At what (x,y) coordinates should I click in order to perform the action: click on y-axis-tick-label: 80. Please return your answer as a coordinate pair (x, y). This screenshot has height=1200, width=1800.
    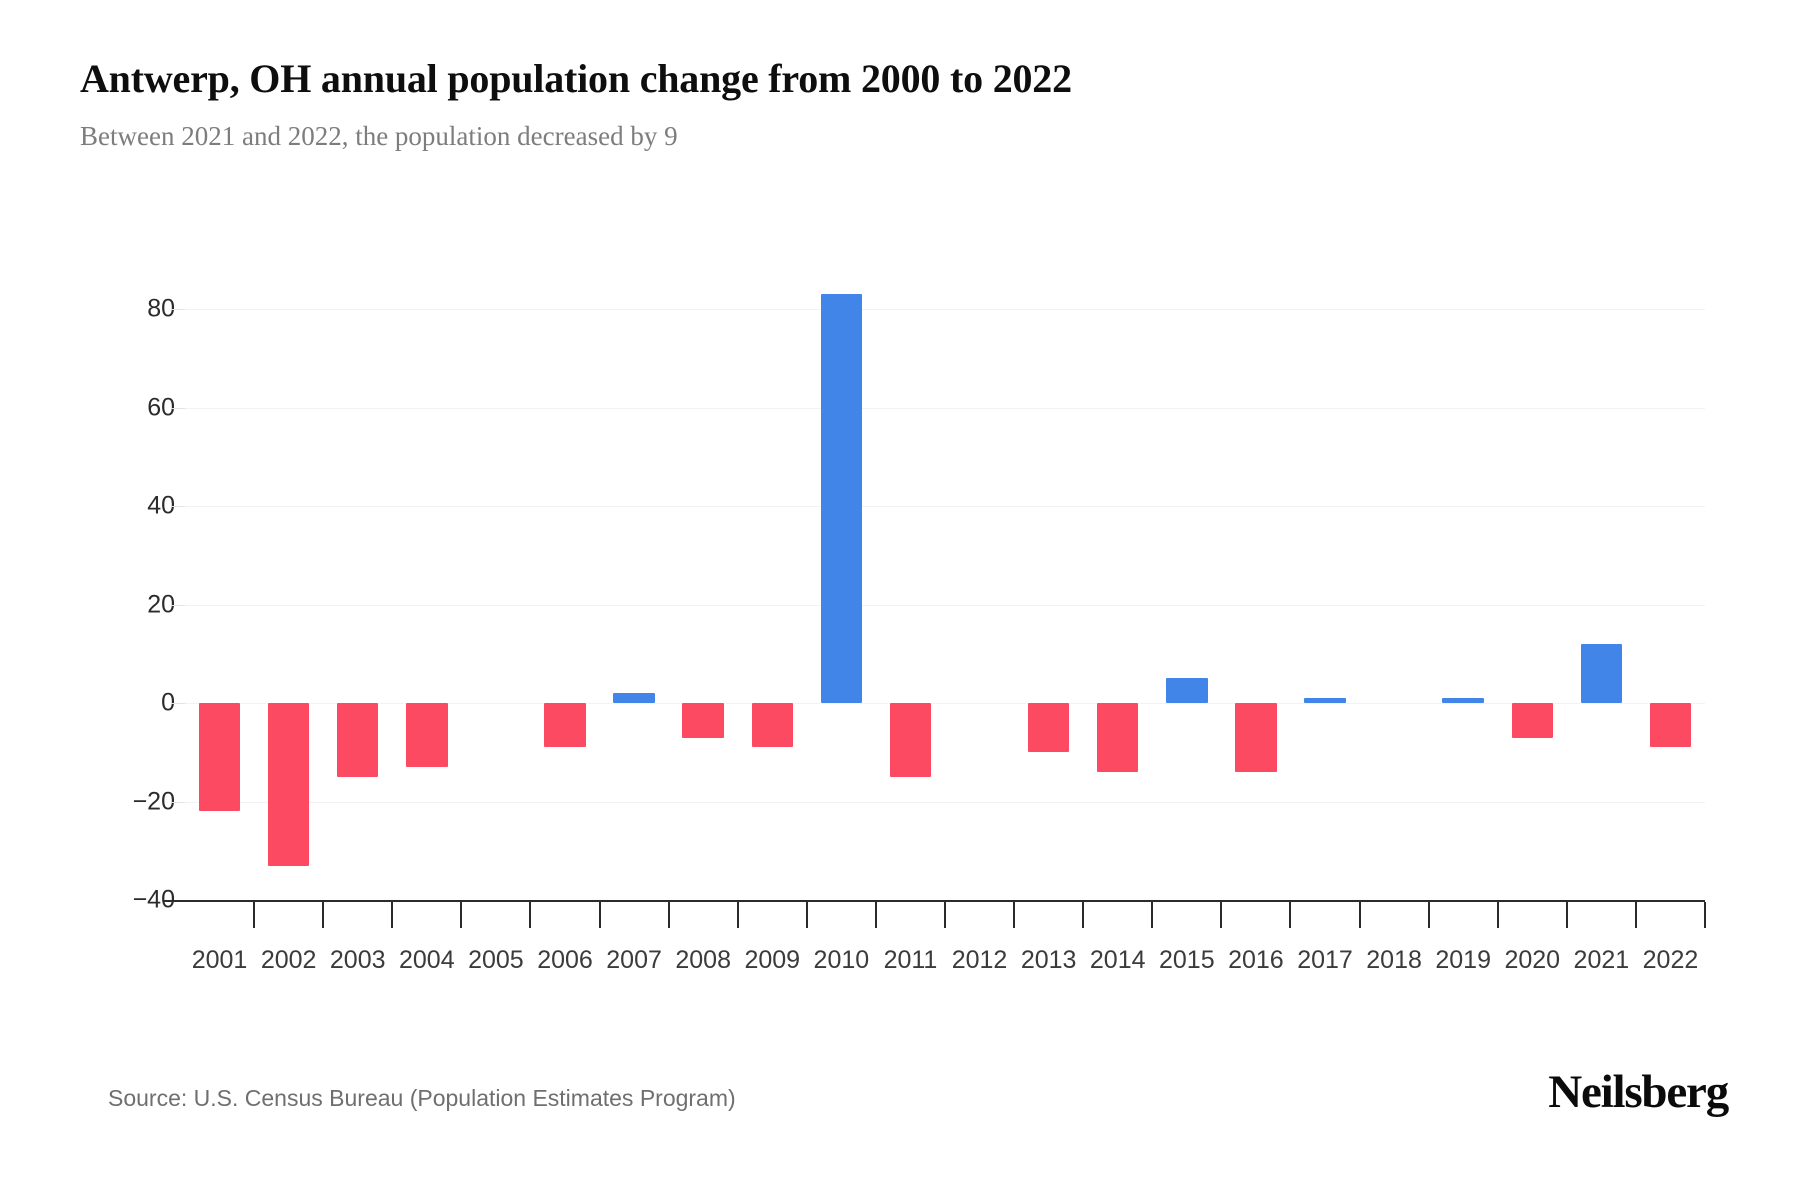
    Looking at the image, I should click on (161, 308).